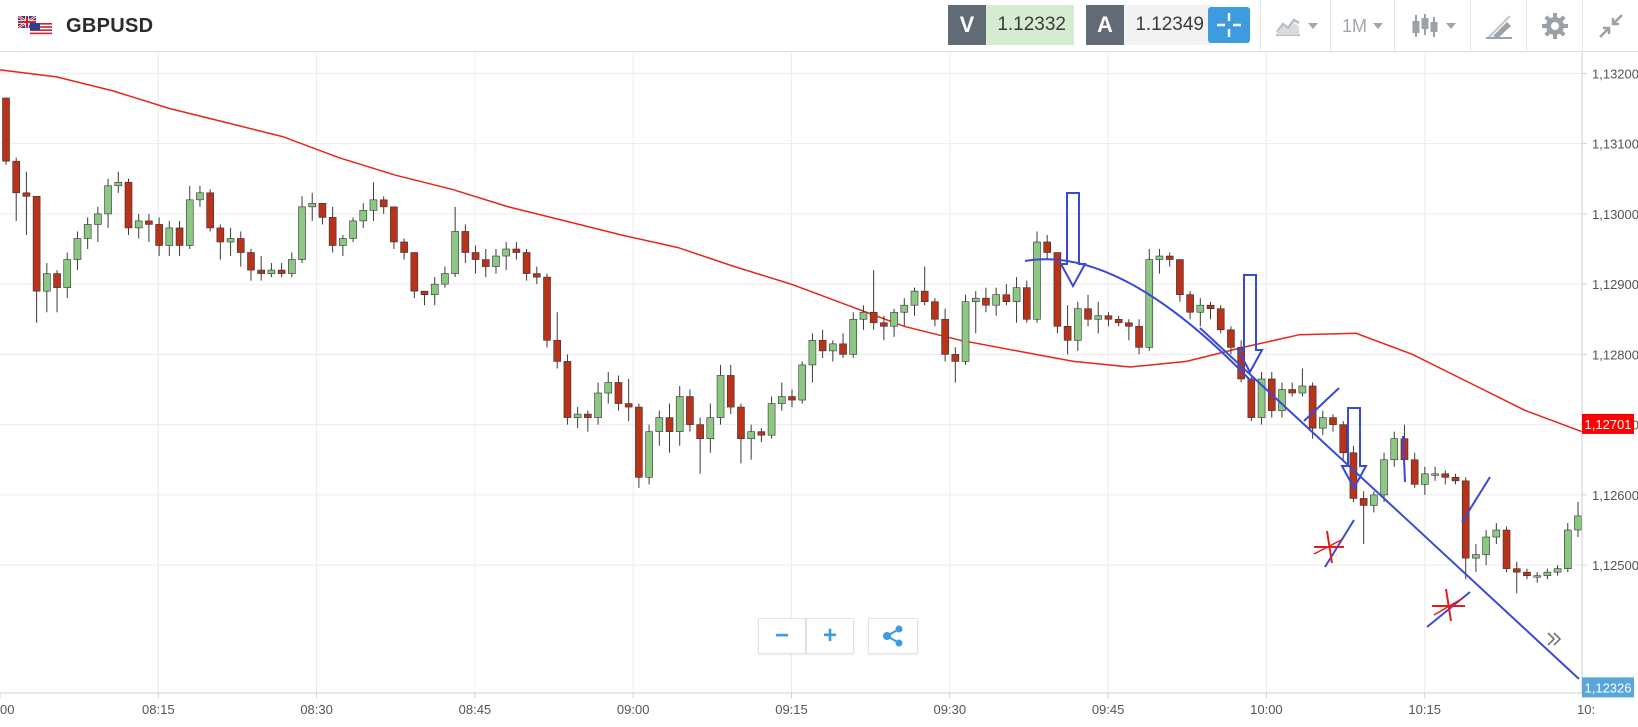  Describe the element at coordinates (1287, 27) in the screenshot. I see `line-chart-icon` at that location.